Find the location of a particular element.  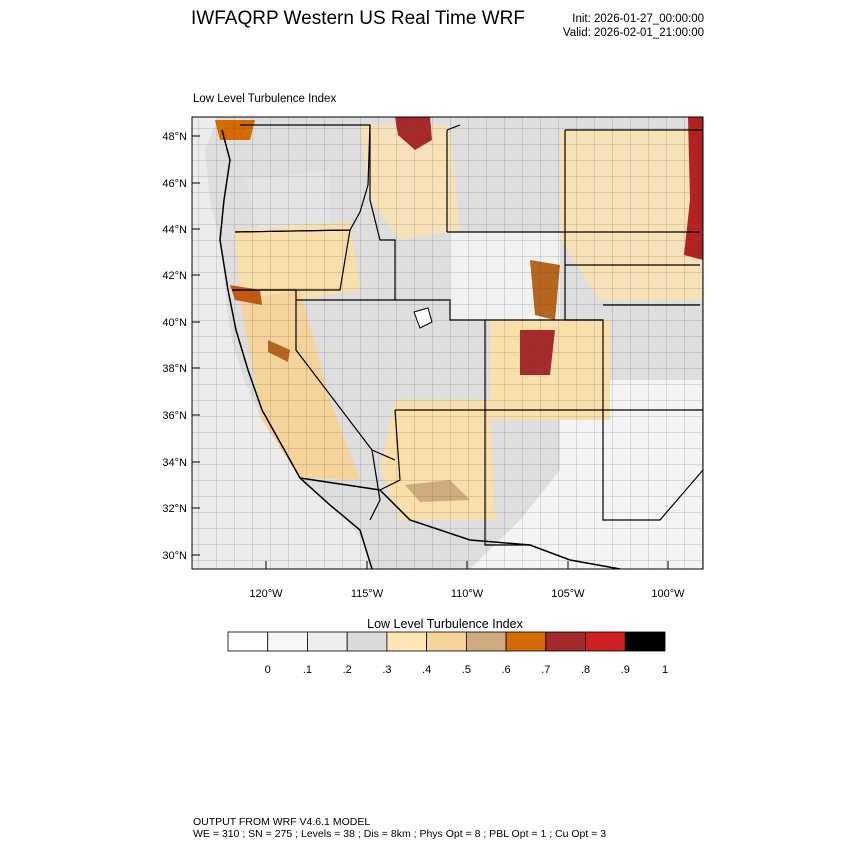

colorbar-tick-label: .5 is located at coordinates (466, 670).